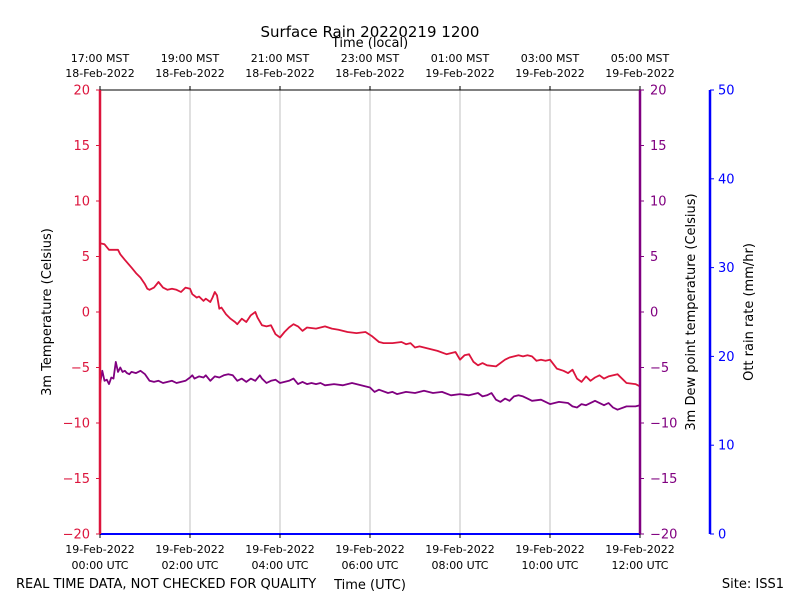 The image size is (800, 600). What do you see at coordinates (663, 535) in the screenshot?
I see `y-tick-label-right: −20` at bounding box center [663, 535].